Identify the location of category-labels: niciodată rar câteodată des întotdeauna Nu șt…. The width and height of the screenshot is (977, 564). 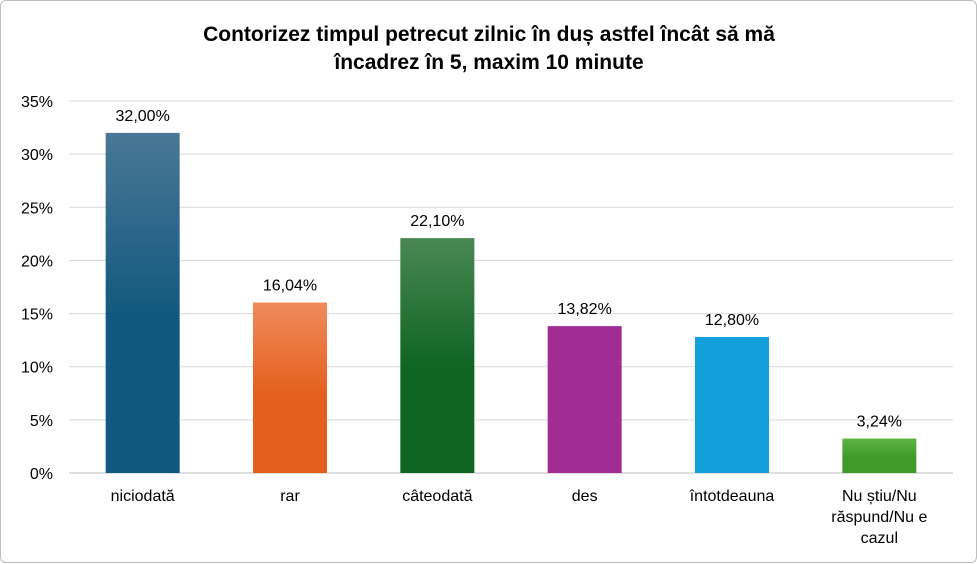
(519, 517).